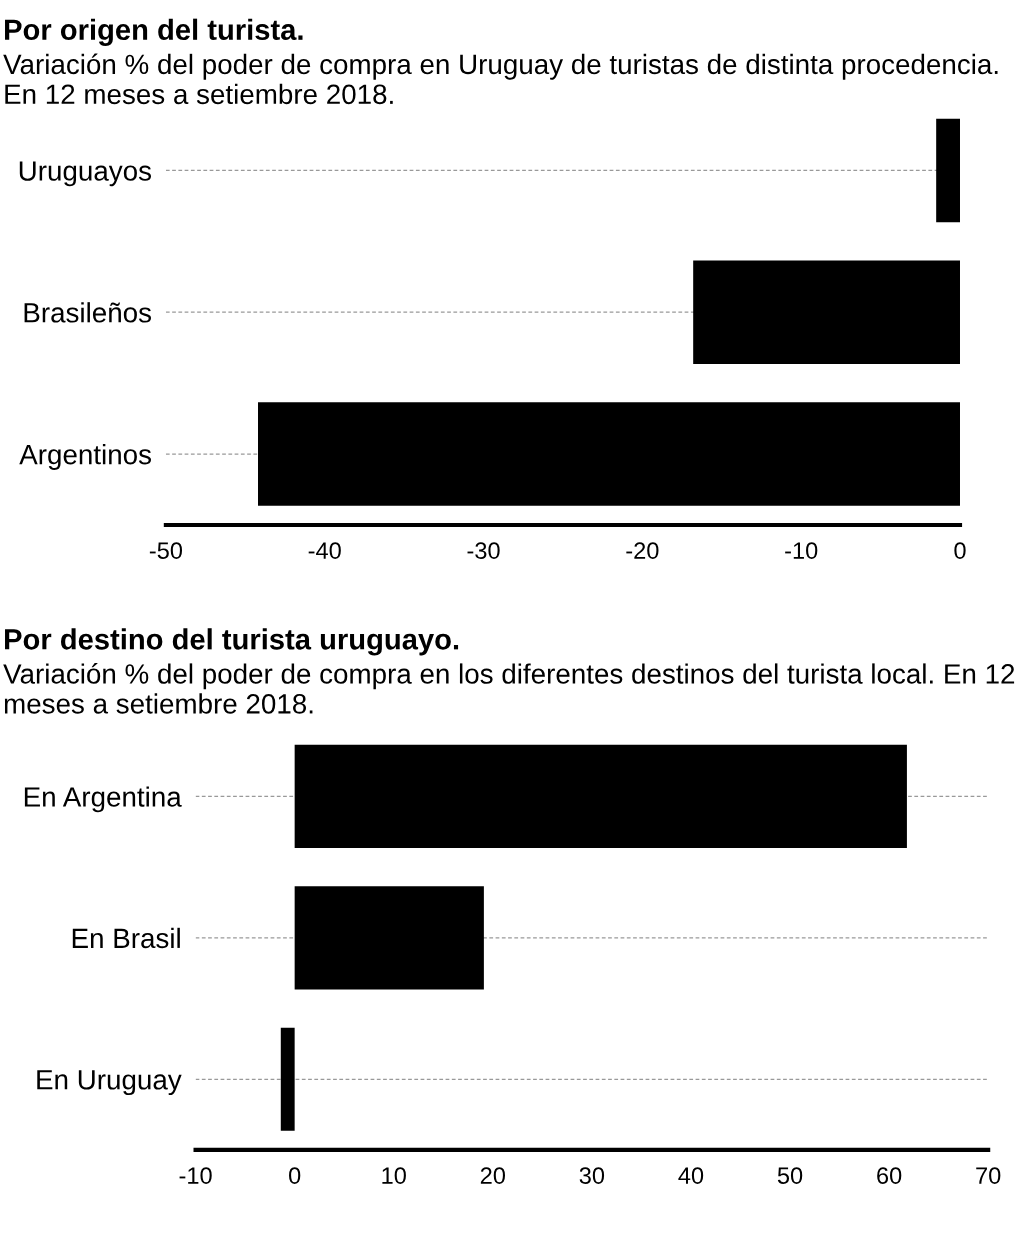  Describe the element at coordinates (85, 174) in the screenshot. I see `y-tick-label: Uruguayos` at that location.